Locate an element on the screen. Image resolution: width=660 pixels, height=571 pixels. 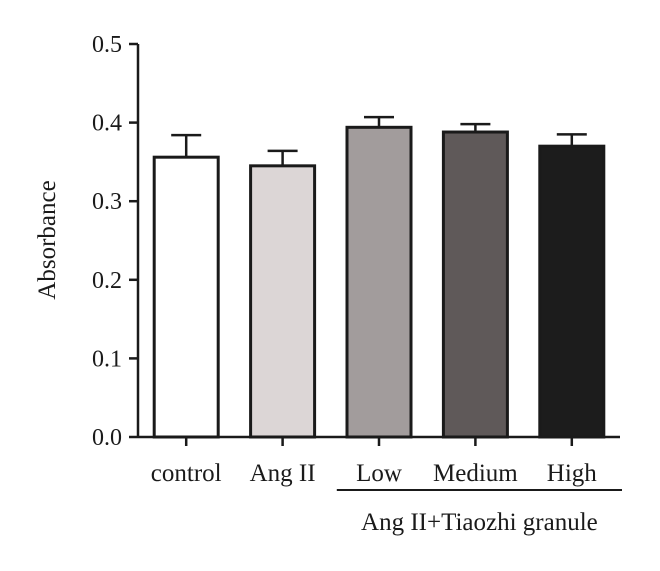
x-tick-label: Low is located at coordinates (379, 473).